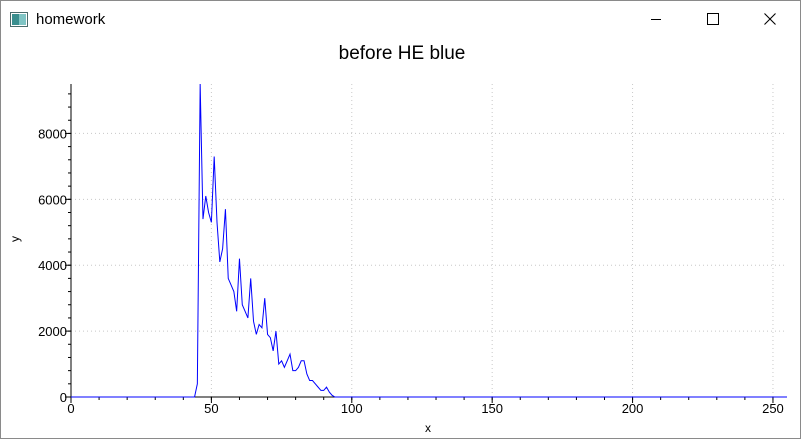  Describe the element at coordinates (19, 19) in the screenshot. I see `app-window-icon` at that location.